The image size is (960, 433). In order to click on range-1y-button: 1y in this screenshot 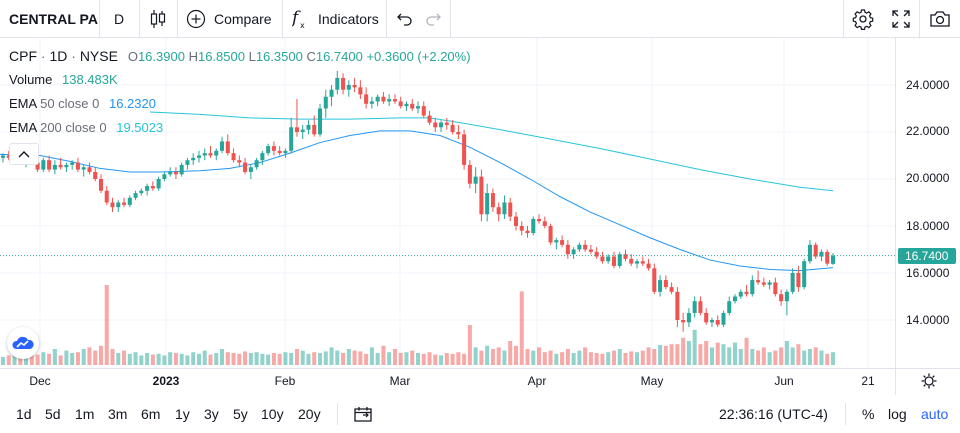, I will do `click(182, 414)`.